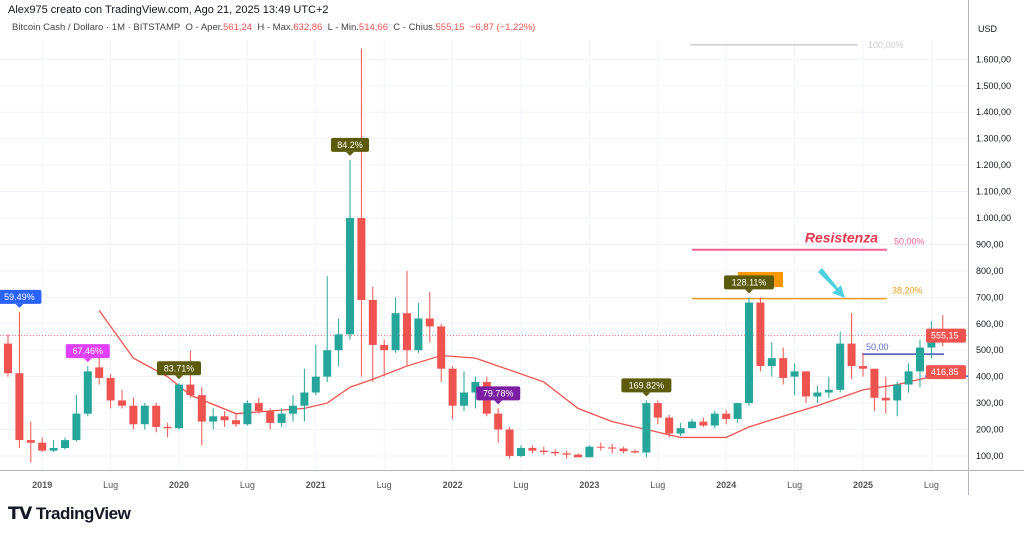 This screenshot has width=1024, height=534. I want to click on percent-label: 128.11%, so click(749, 282).